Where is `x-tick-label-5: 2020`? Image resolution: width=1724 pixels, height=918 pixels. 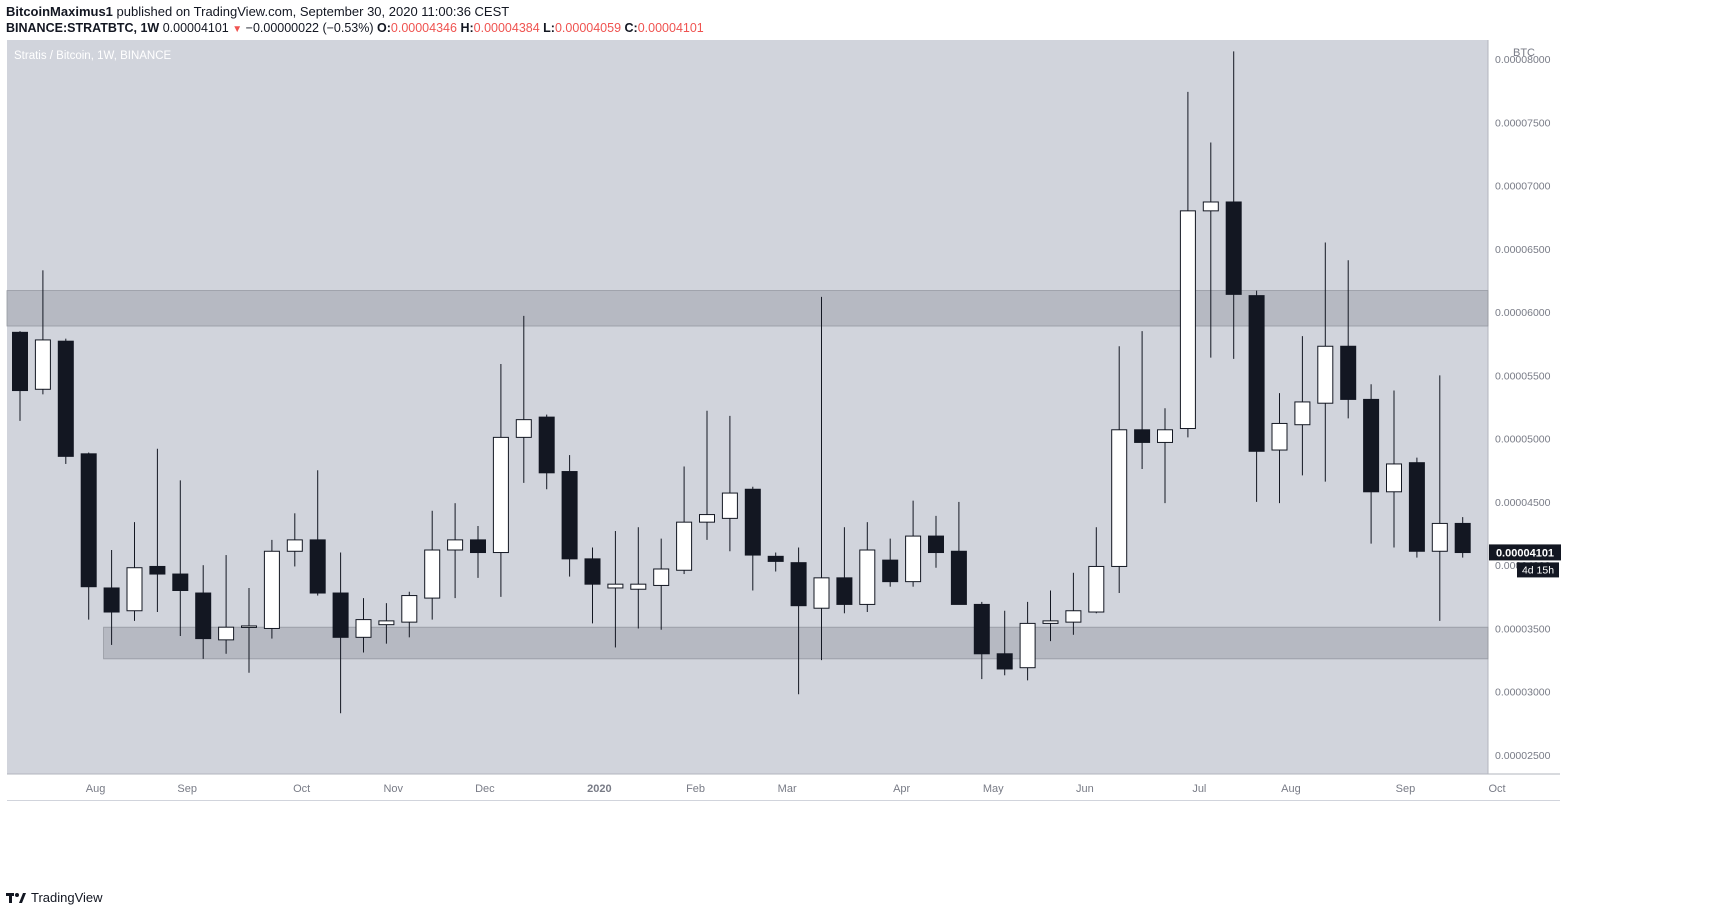 x-tick-label-5: 2020 is located at coordinates (599, 789).